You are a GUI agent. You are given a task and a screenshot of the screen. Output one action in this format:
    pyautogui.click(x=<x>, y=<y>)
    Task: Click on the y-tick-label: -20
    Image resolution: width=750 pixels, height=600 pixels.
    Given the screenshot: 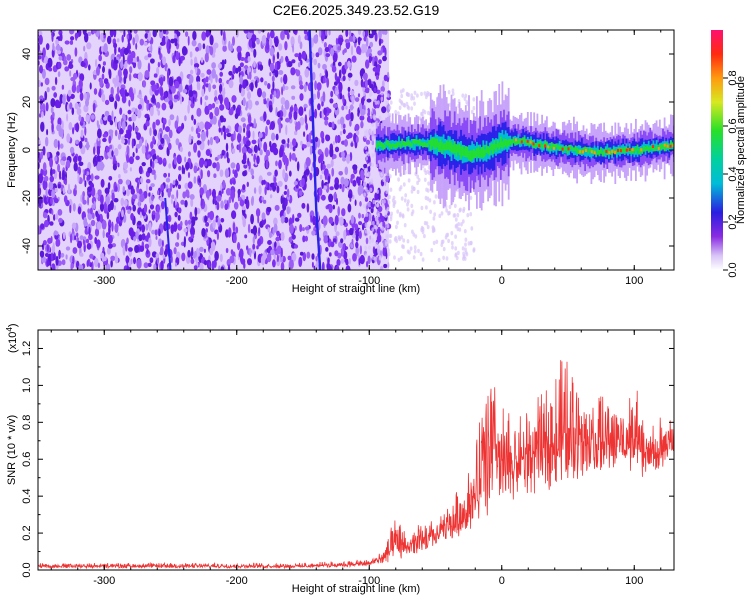 What is the action you would take?
    pyautogui.click(x=27, y=198)
    